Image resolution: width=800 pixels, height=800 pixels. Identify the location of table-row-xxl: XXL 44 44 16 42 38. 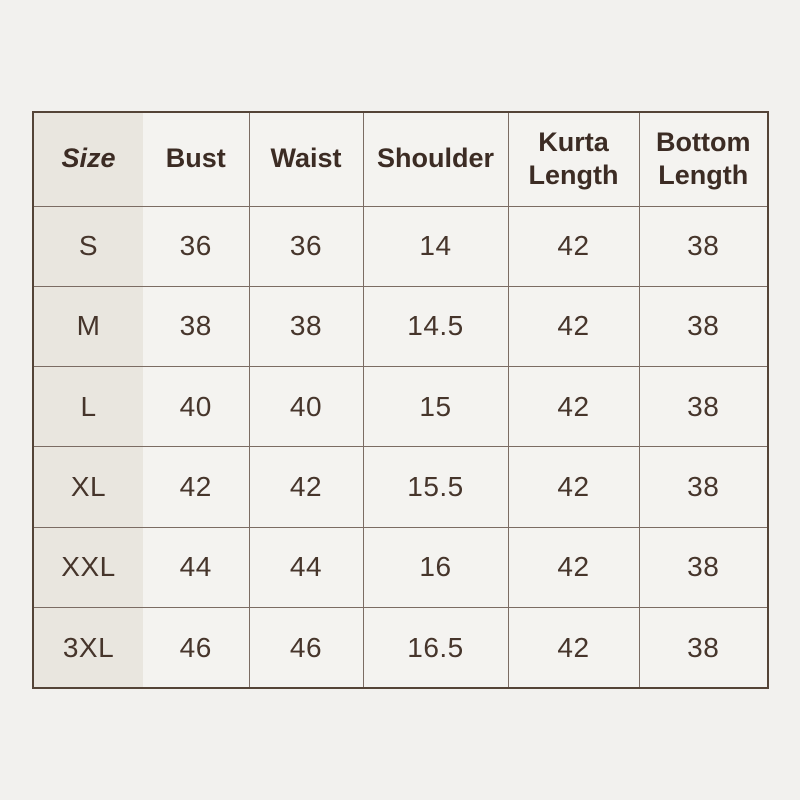
(400, 567).